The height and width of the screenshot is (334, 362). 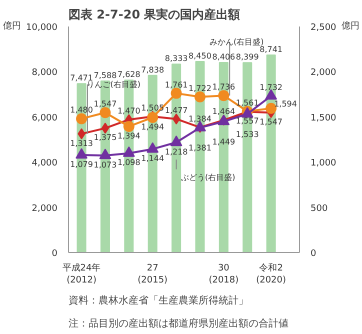 I want to click on data-label: 7,588, so click(x=105, y=75).